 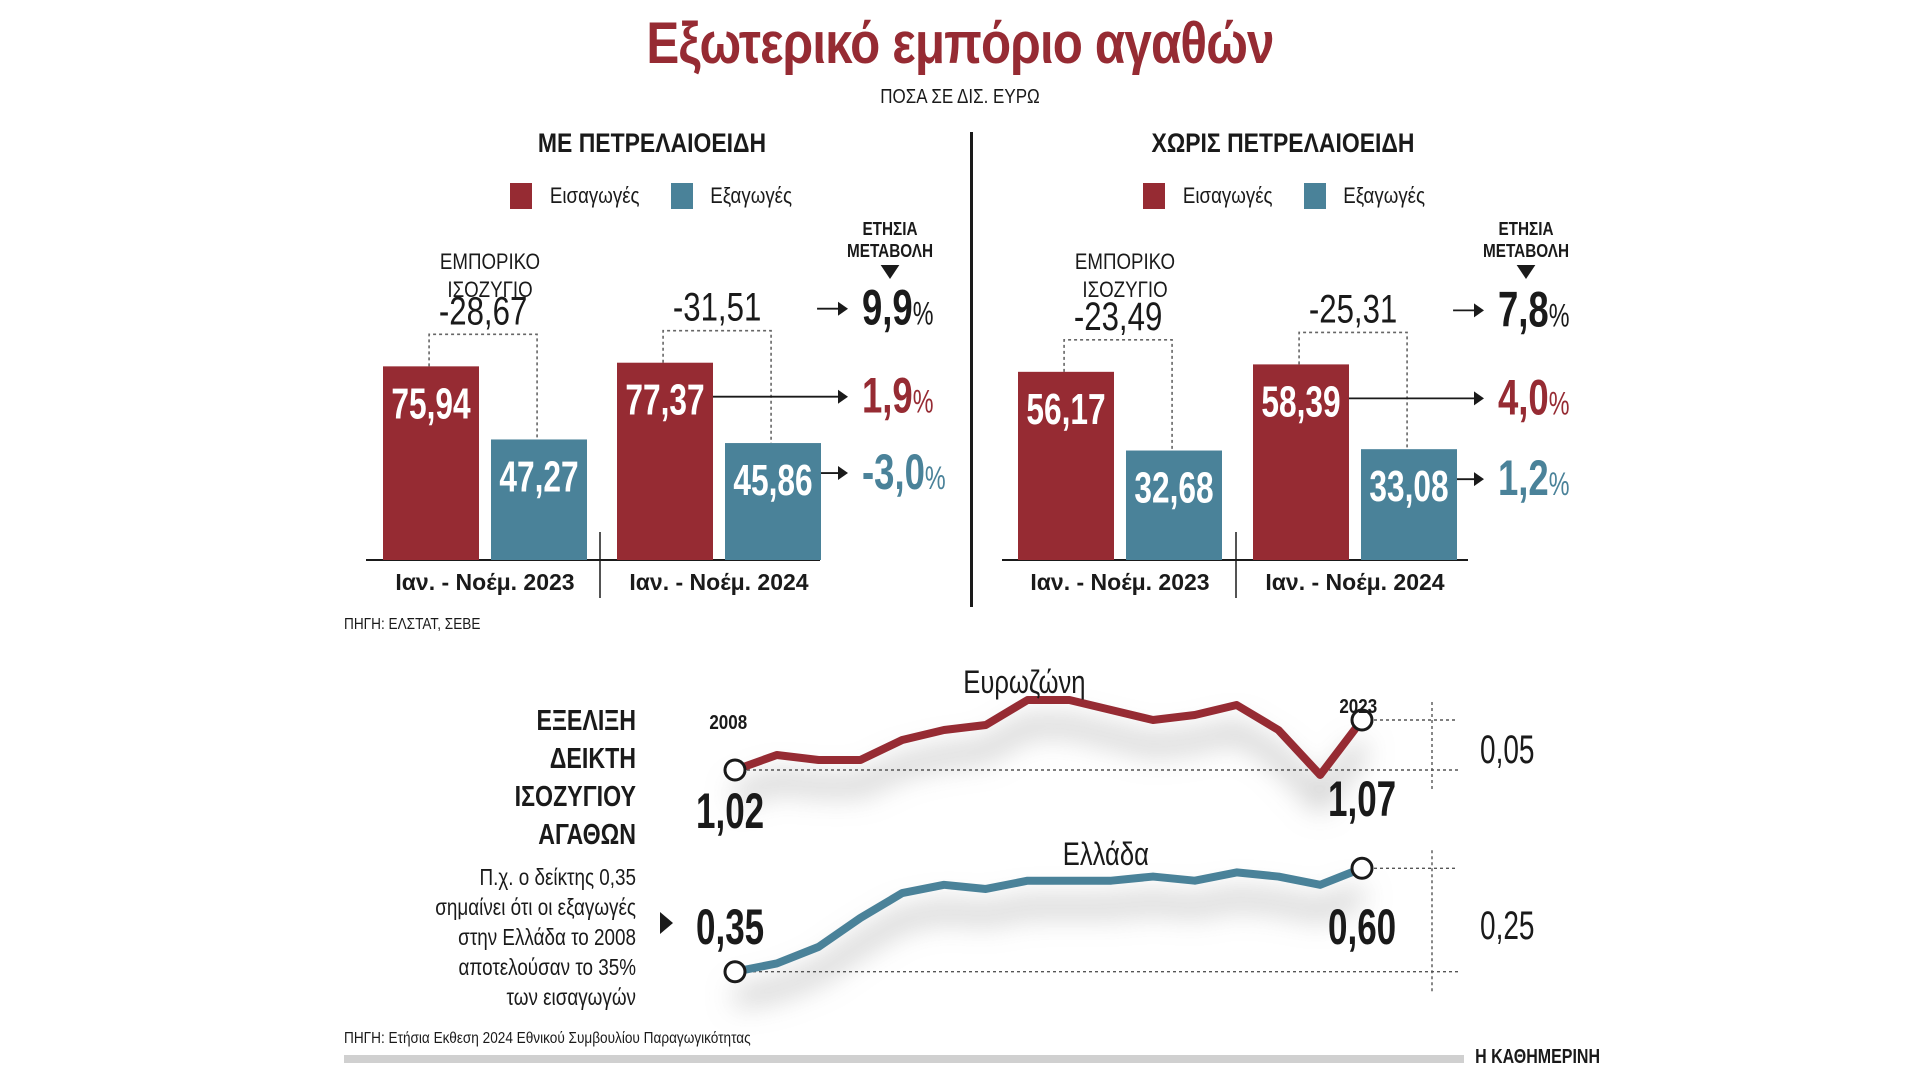 What do you see at coordinates (575, 797) in the screenshot?
I see `index-heading-line: ΙΣΟΖΥΓΙΟΥ` at bounding box center [575, 797].